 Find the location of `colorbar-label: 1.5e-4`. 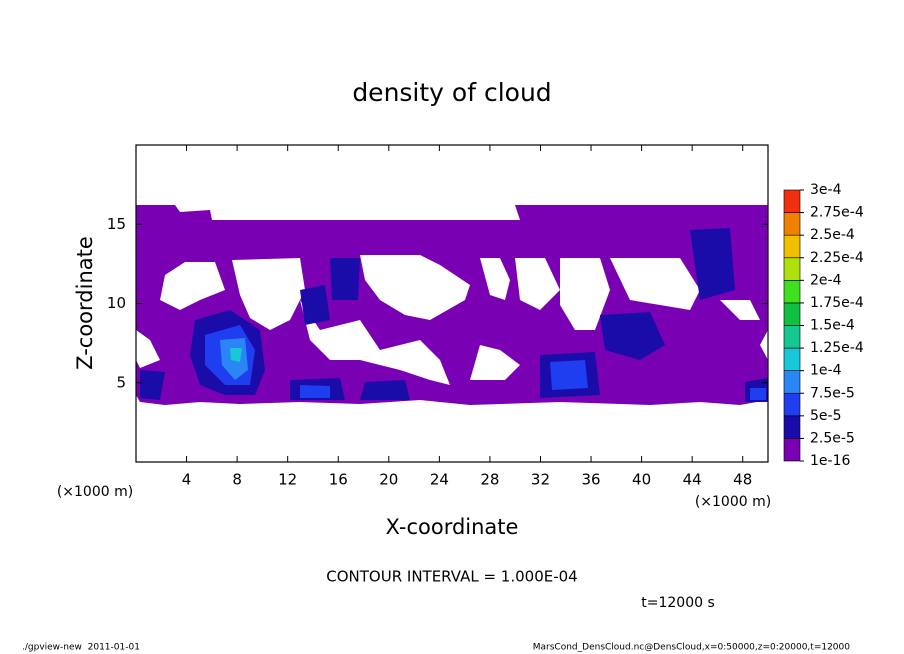

colorbar-label: 1.5e-4 is located at coordinates (832, 326).